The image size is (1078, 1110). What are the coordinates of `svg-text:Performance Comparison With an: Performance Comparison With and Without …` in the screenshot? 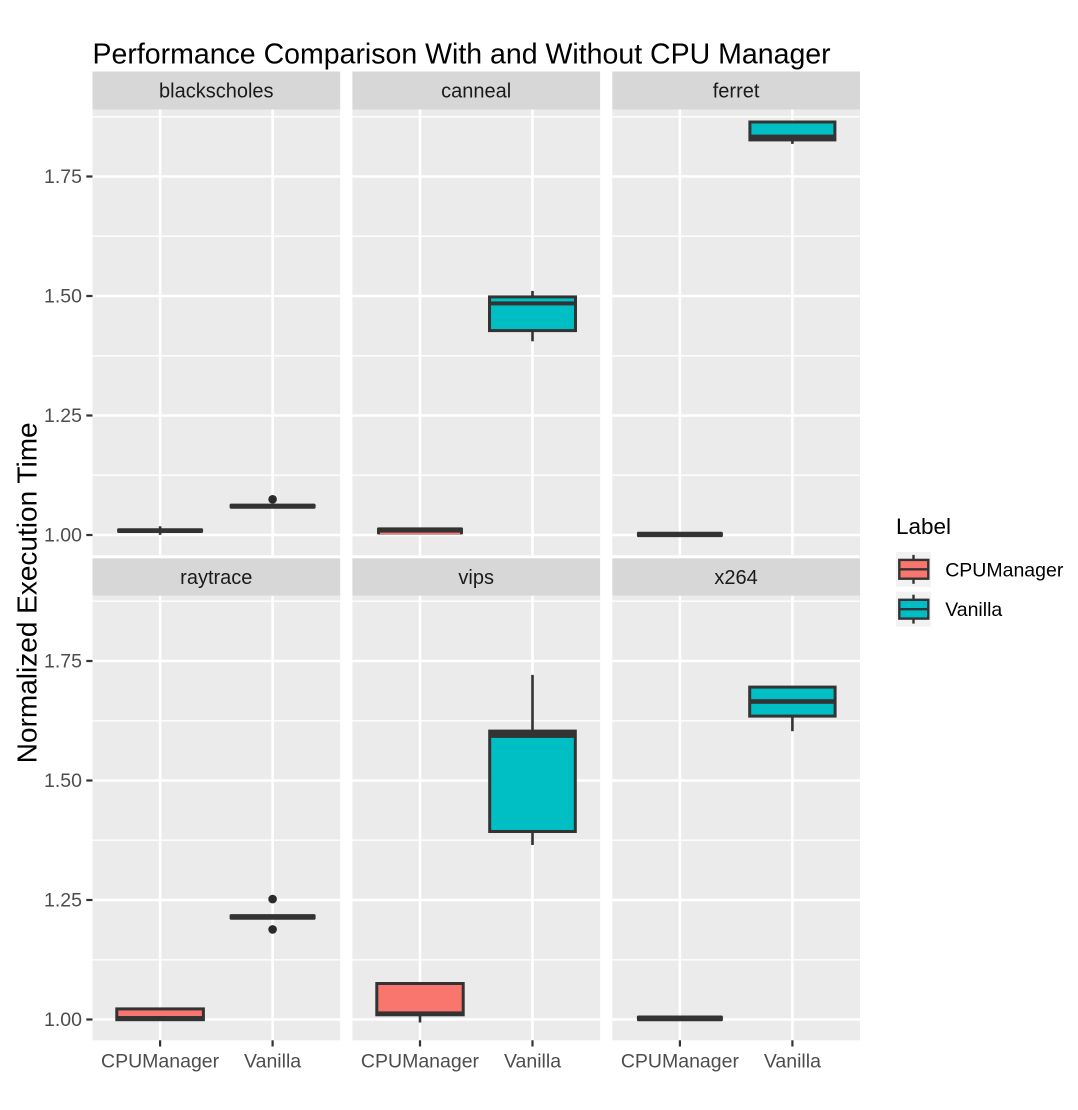 It's located at (462, 55).